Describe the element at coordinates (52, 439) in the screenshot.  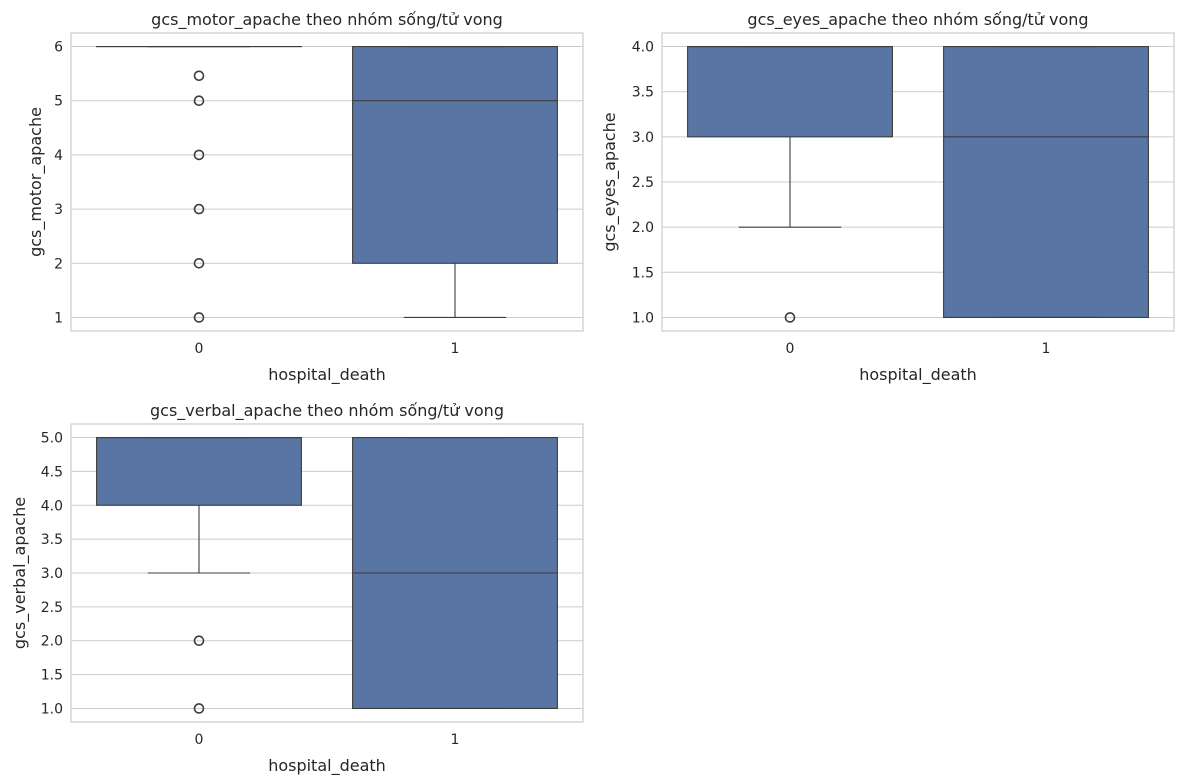
I see `y-tick-label: 5.0` at that location.